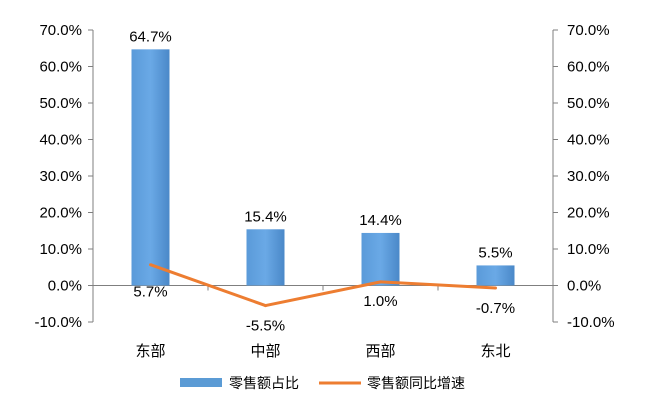 The width and height of the screenshot is (660, 412). Describe the element at coordinates (588, 176) in the screenshot. I see `y2-tick-label-right: 30.0%` at that location.